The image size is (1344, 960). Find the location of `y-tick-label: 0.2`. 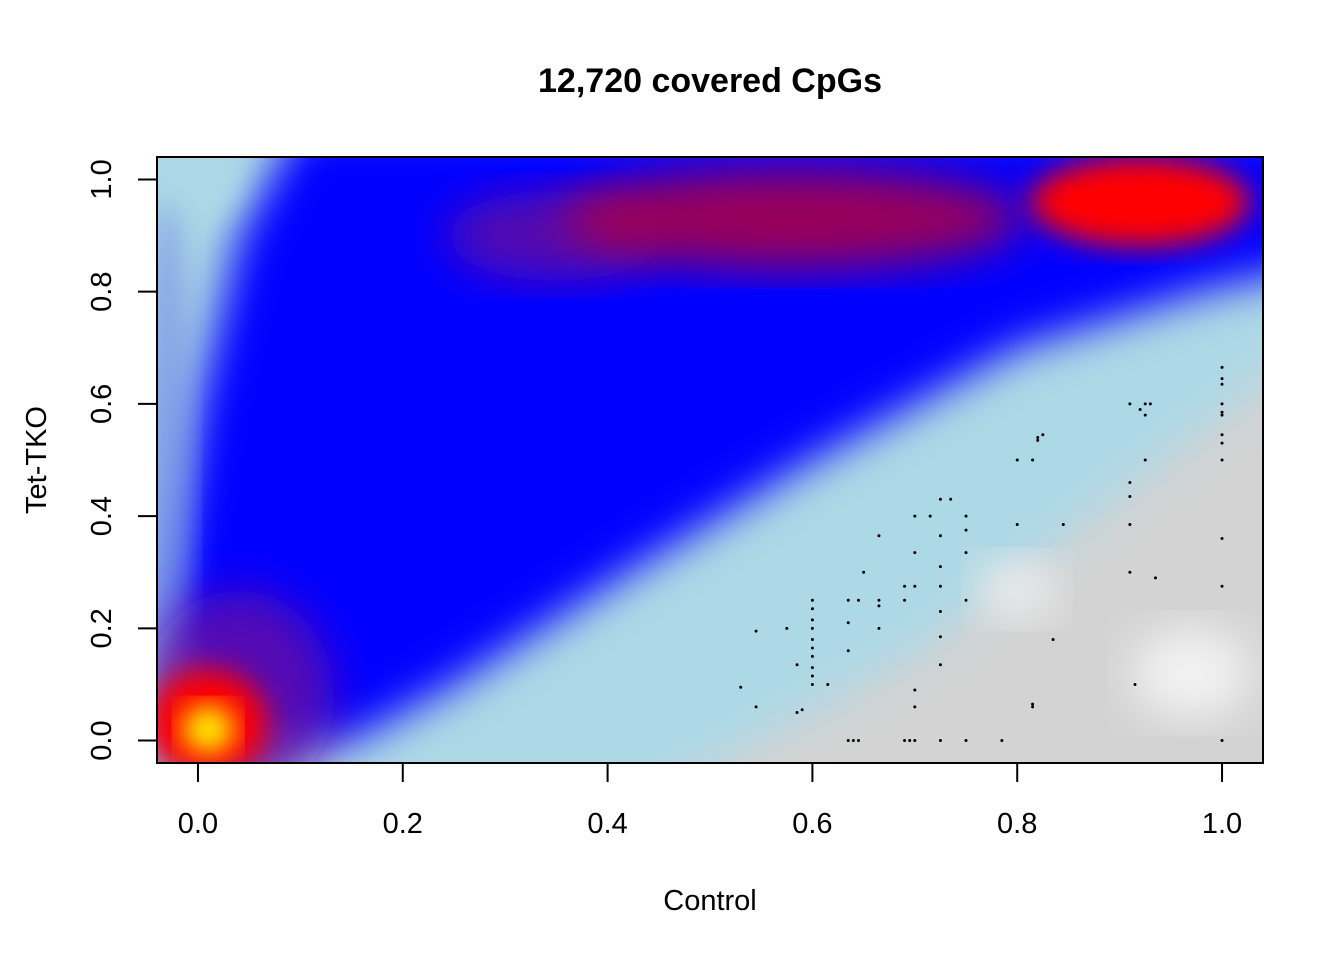

y-tick-label: 0.2 is located at coordinates (102, 628).